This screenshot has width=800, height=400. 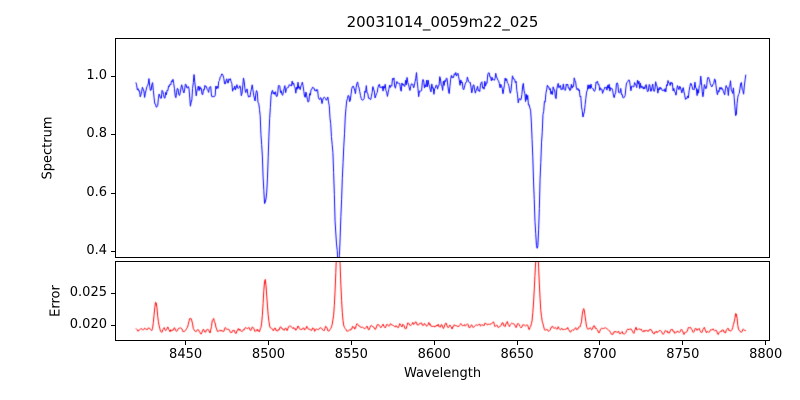 I want to click on x-axis-label: Wavelength, so click(x=442, y=373).